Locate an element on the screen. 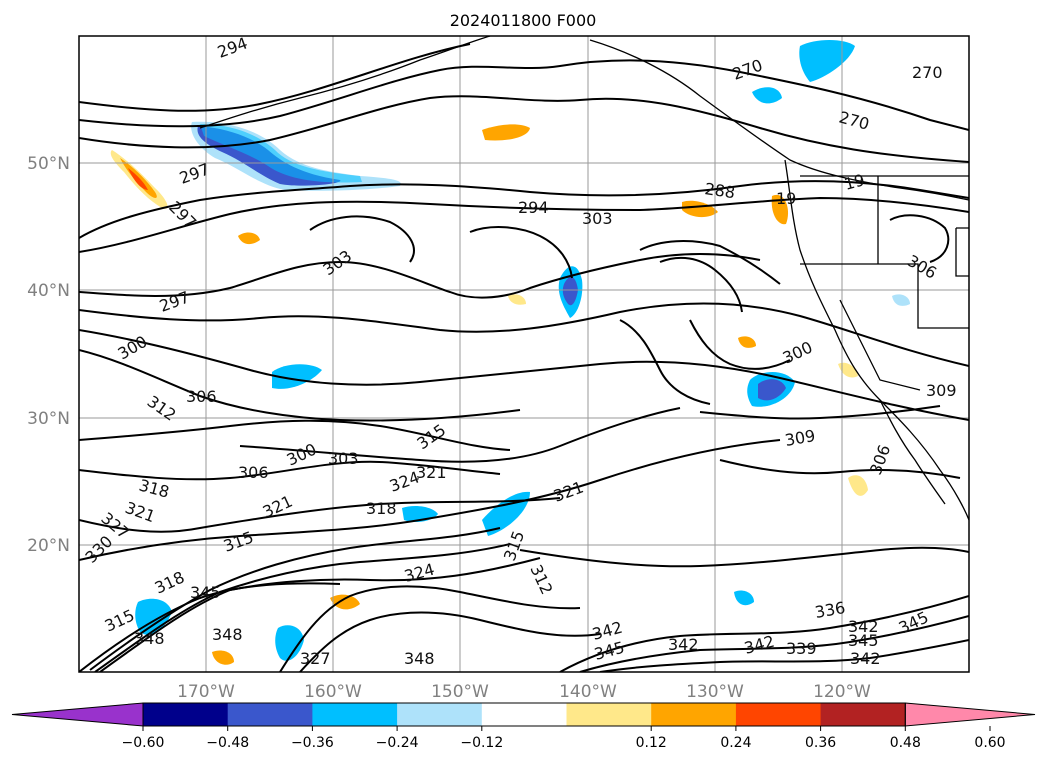 The height and width of the screenshot is (765, 1047). blue-core-140w is located at coordinates (570, 291).